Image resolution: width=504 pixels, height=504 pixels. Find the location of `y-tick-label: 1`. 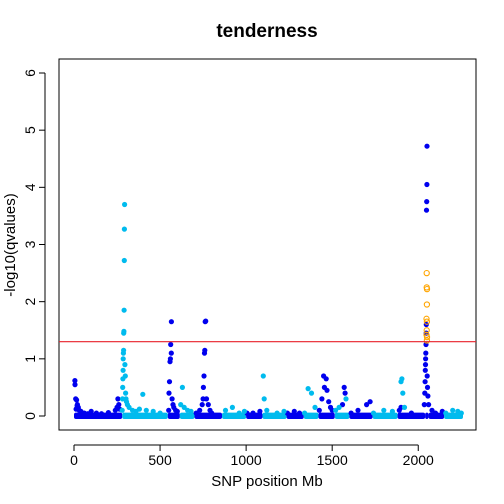

y-tick-label: 1 is located at coordinates (30, 359).